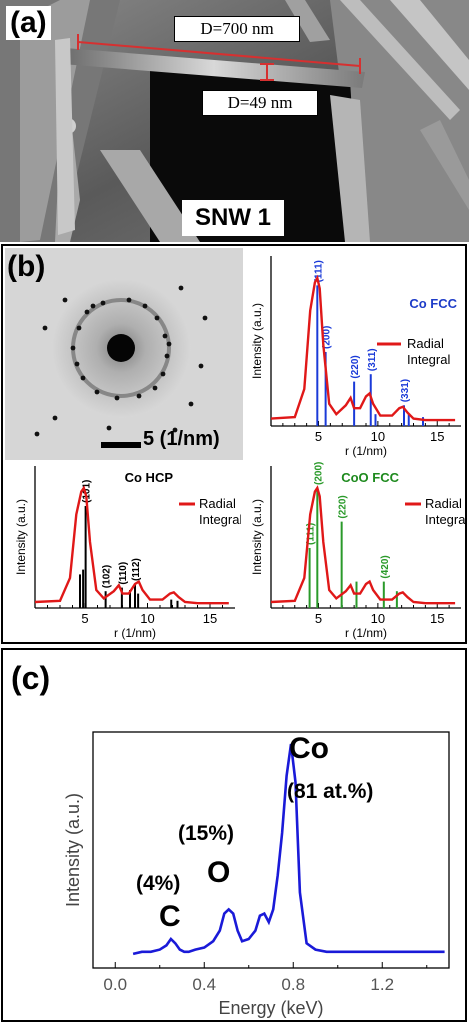 This screenshot has height=1024, width=469. What do you see at coordinates (382, 984) in the screenshot?
I see `x-tick-label: 1.2` at bounding box center [382, 984].